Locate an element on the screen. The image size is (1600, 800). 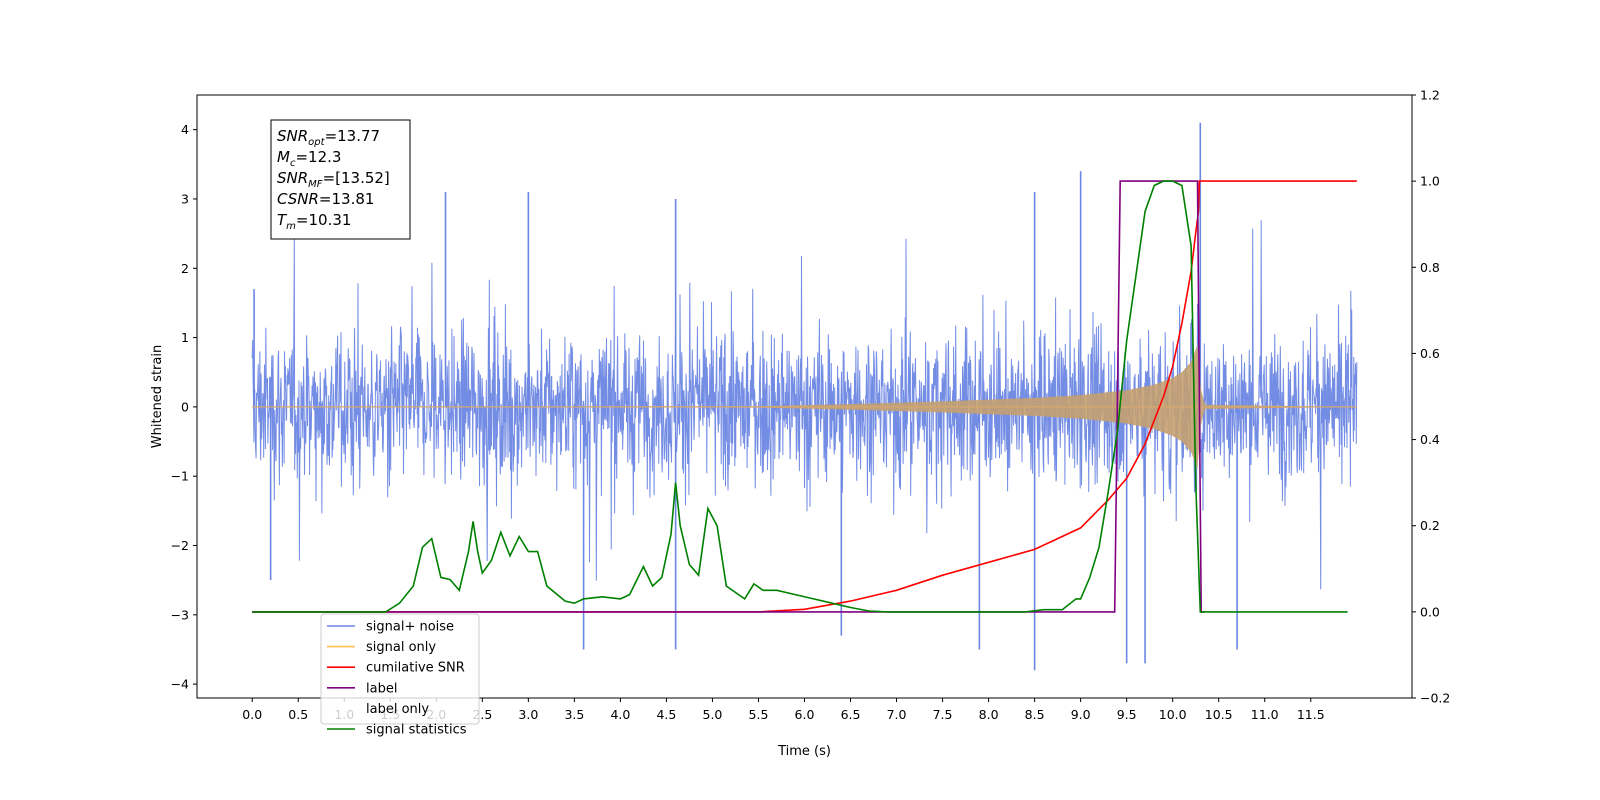
y-left-tick-label: −4 is located at coordinates (180, 684).